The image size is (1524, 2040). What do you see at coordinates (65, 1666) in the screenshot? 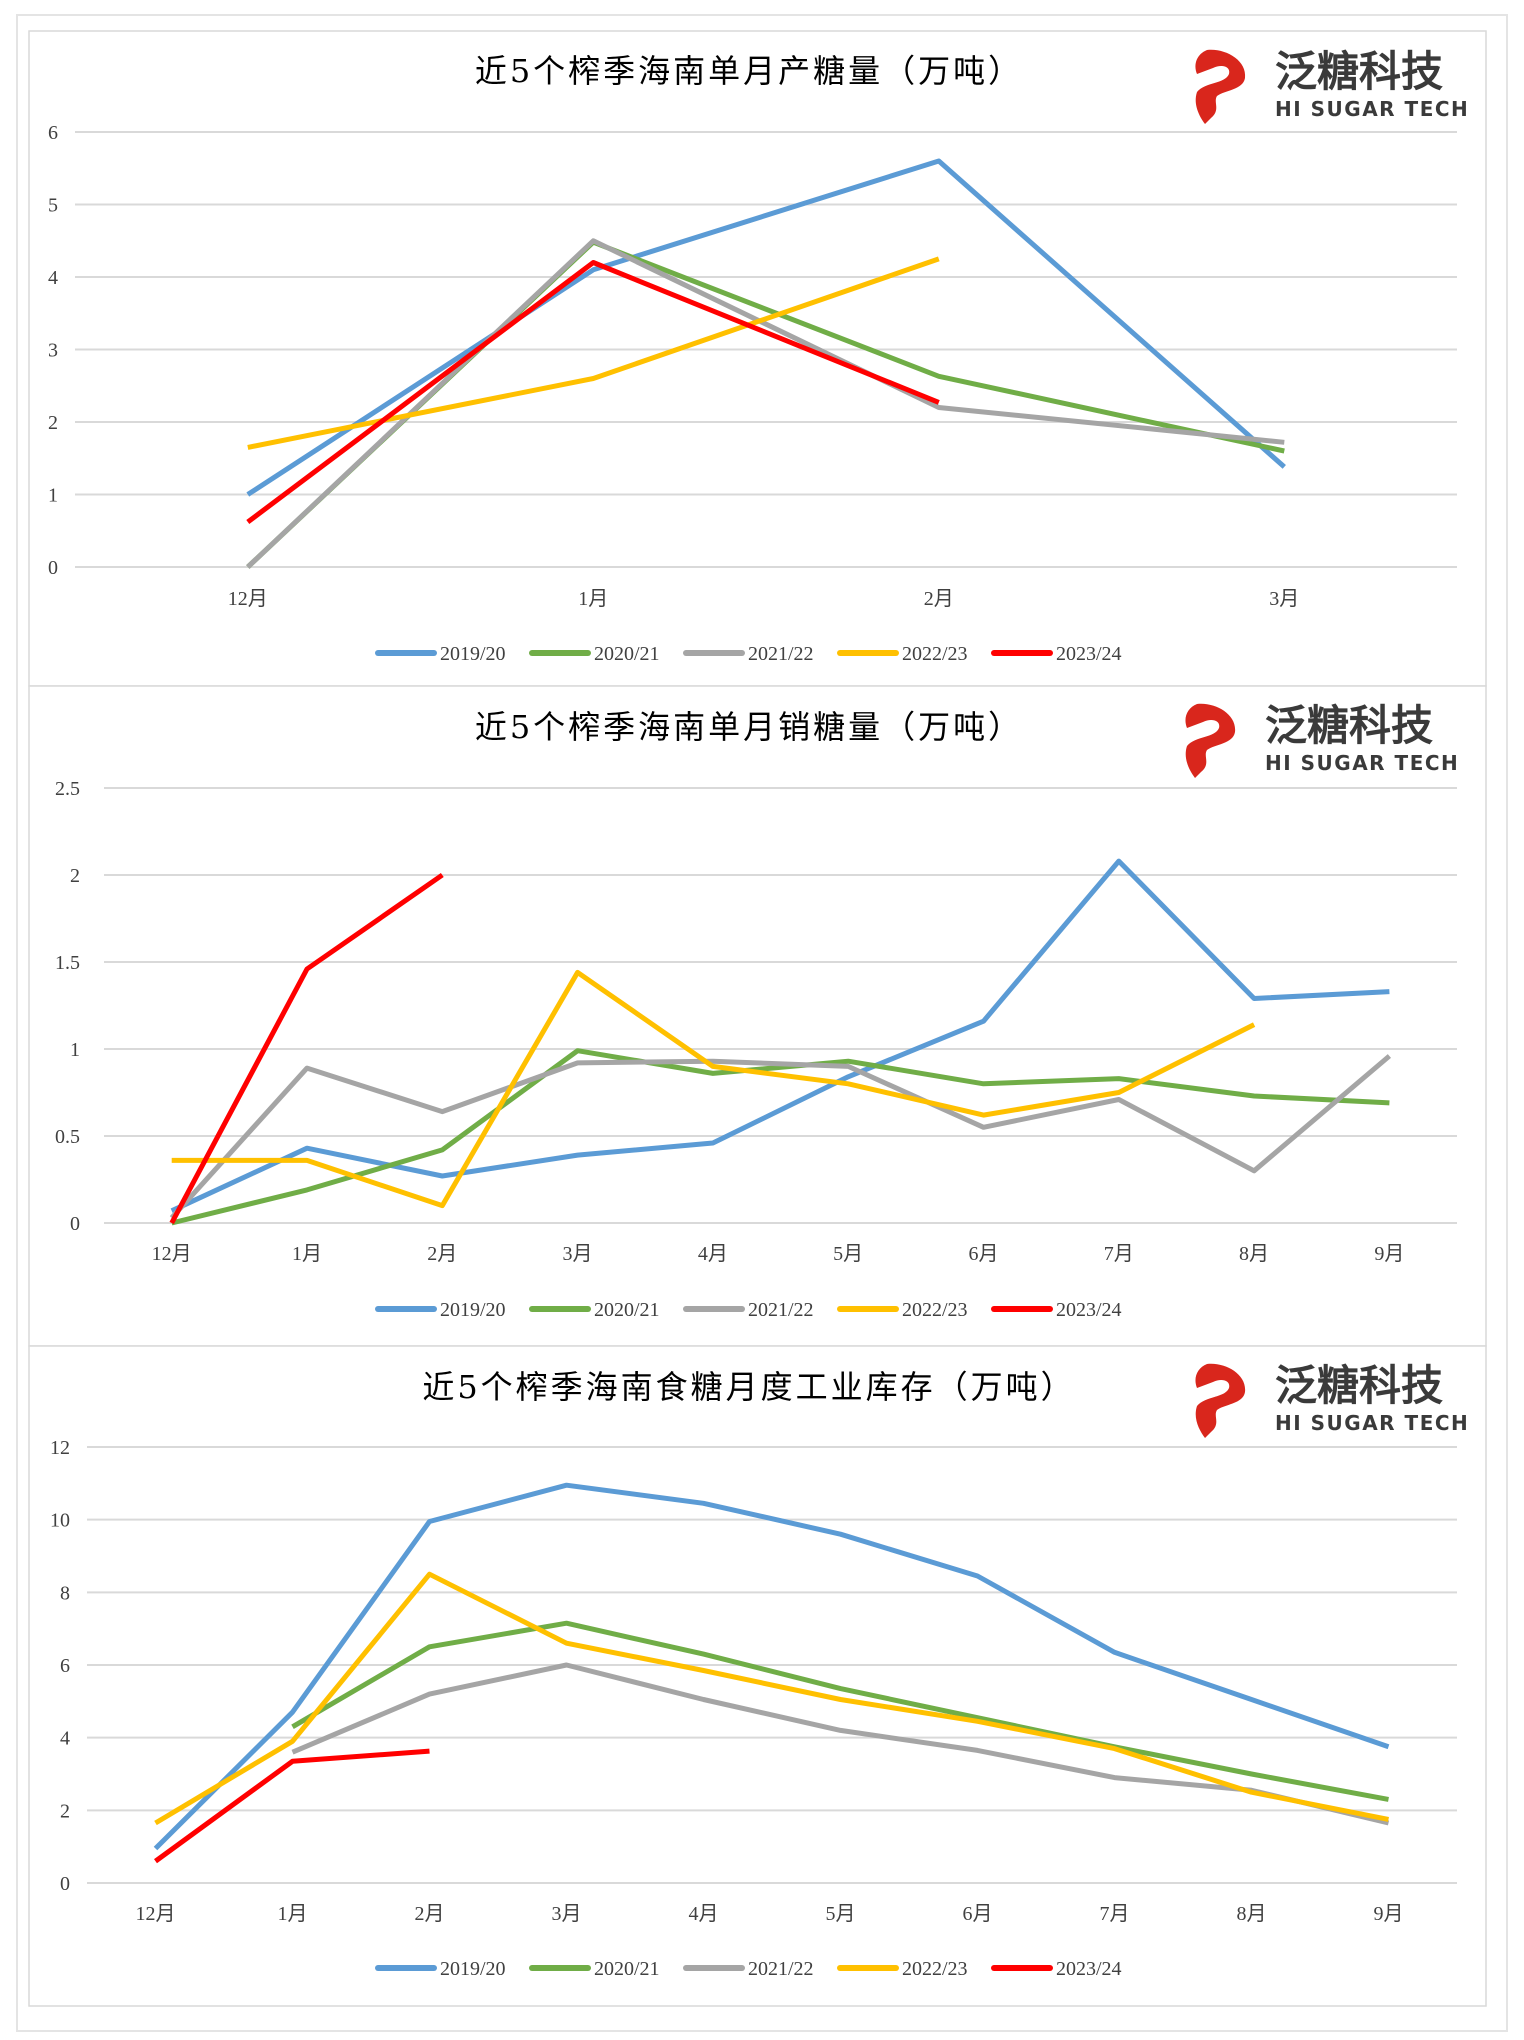
I see `y-tick-label: 6` at bounding box center [65, 1666].